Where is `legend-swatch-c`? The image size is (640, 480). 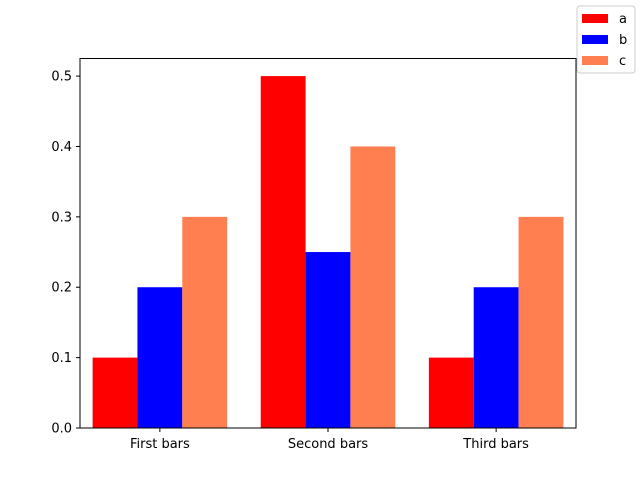
legend-swatch-c is located at coordinates (595, 60).